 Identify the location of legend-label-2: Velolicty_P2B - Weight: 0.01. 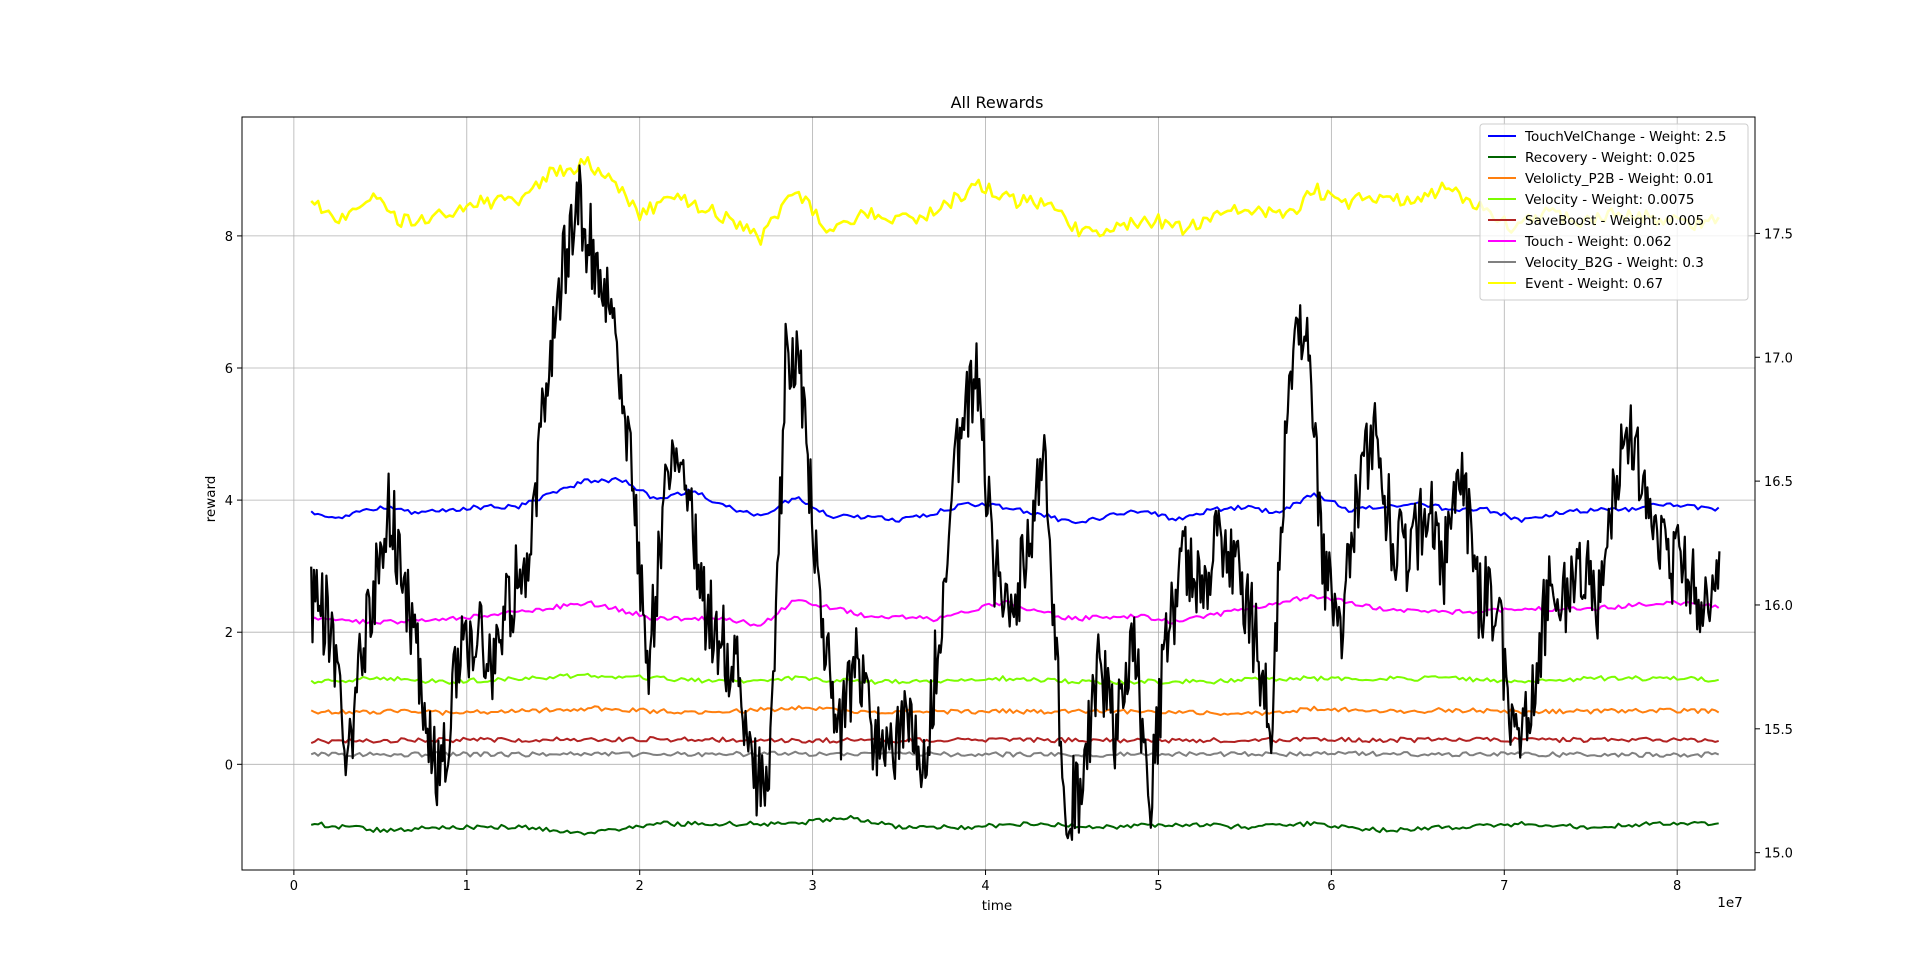
(1619, 179).